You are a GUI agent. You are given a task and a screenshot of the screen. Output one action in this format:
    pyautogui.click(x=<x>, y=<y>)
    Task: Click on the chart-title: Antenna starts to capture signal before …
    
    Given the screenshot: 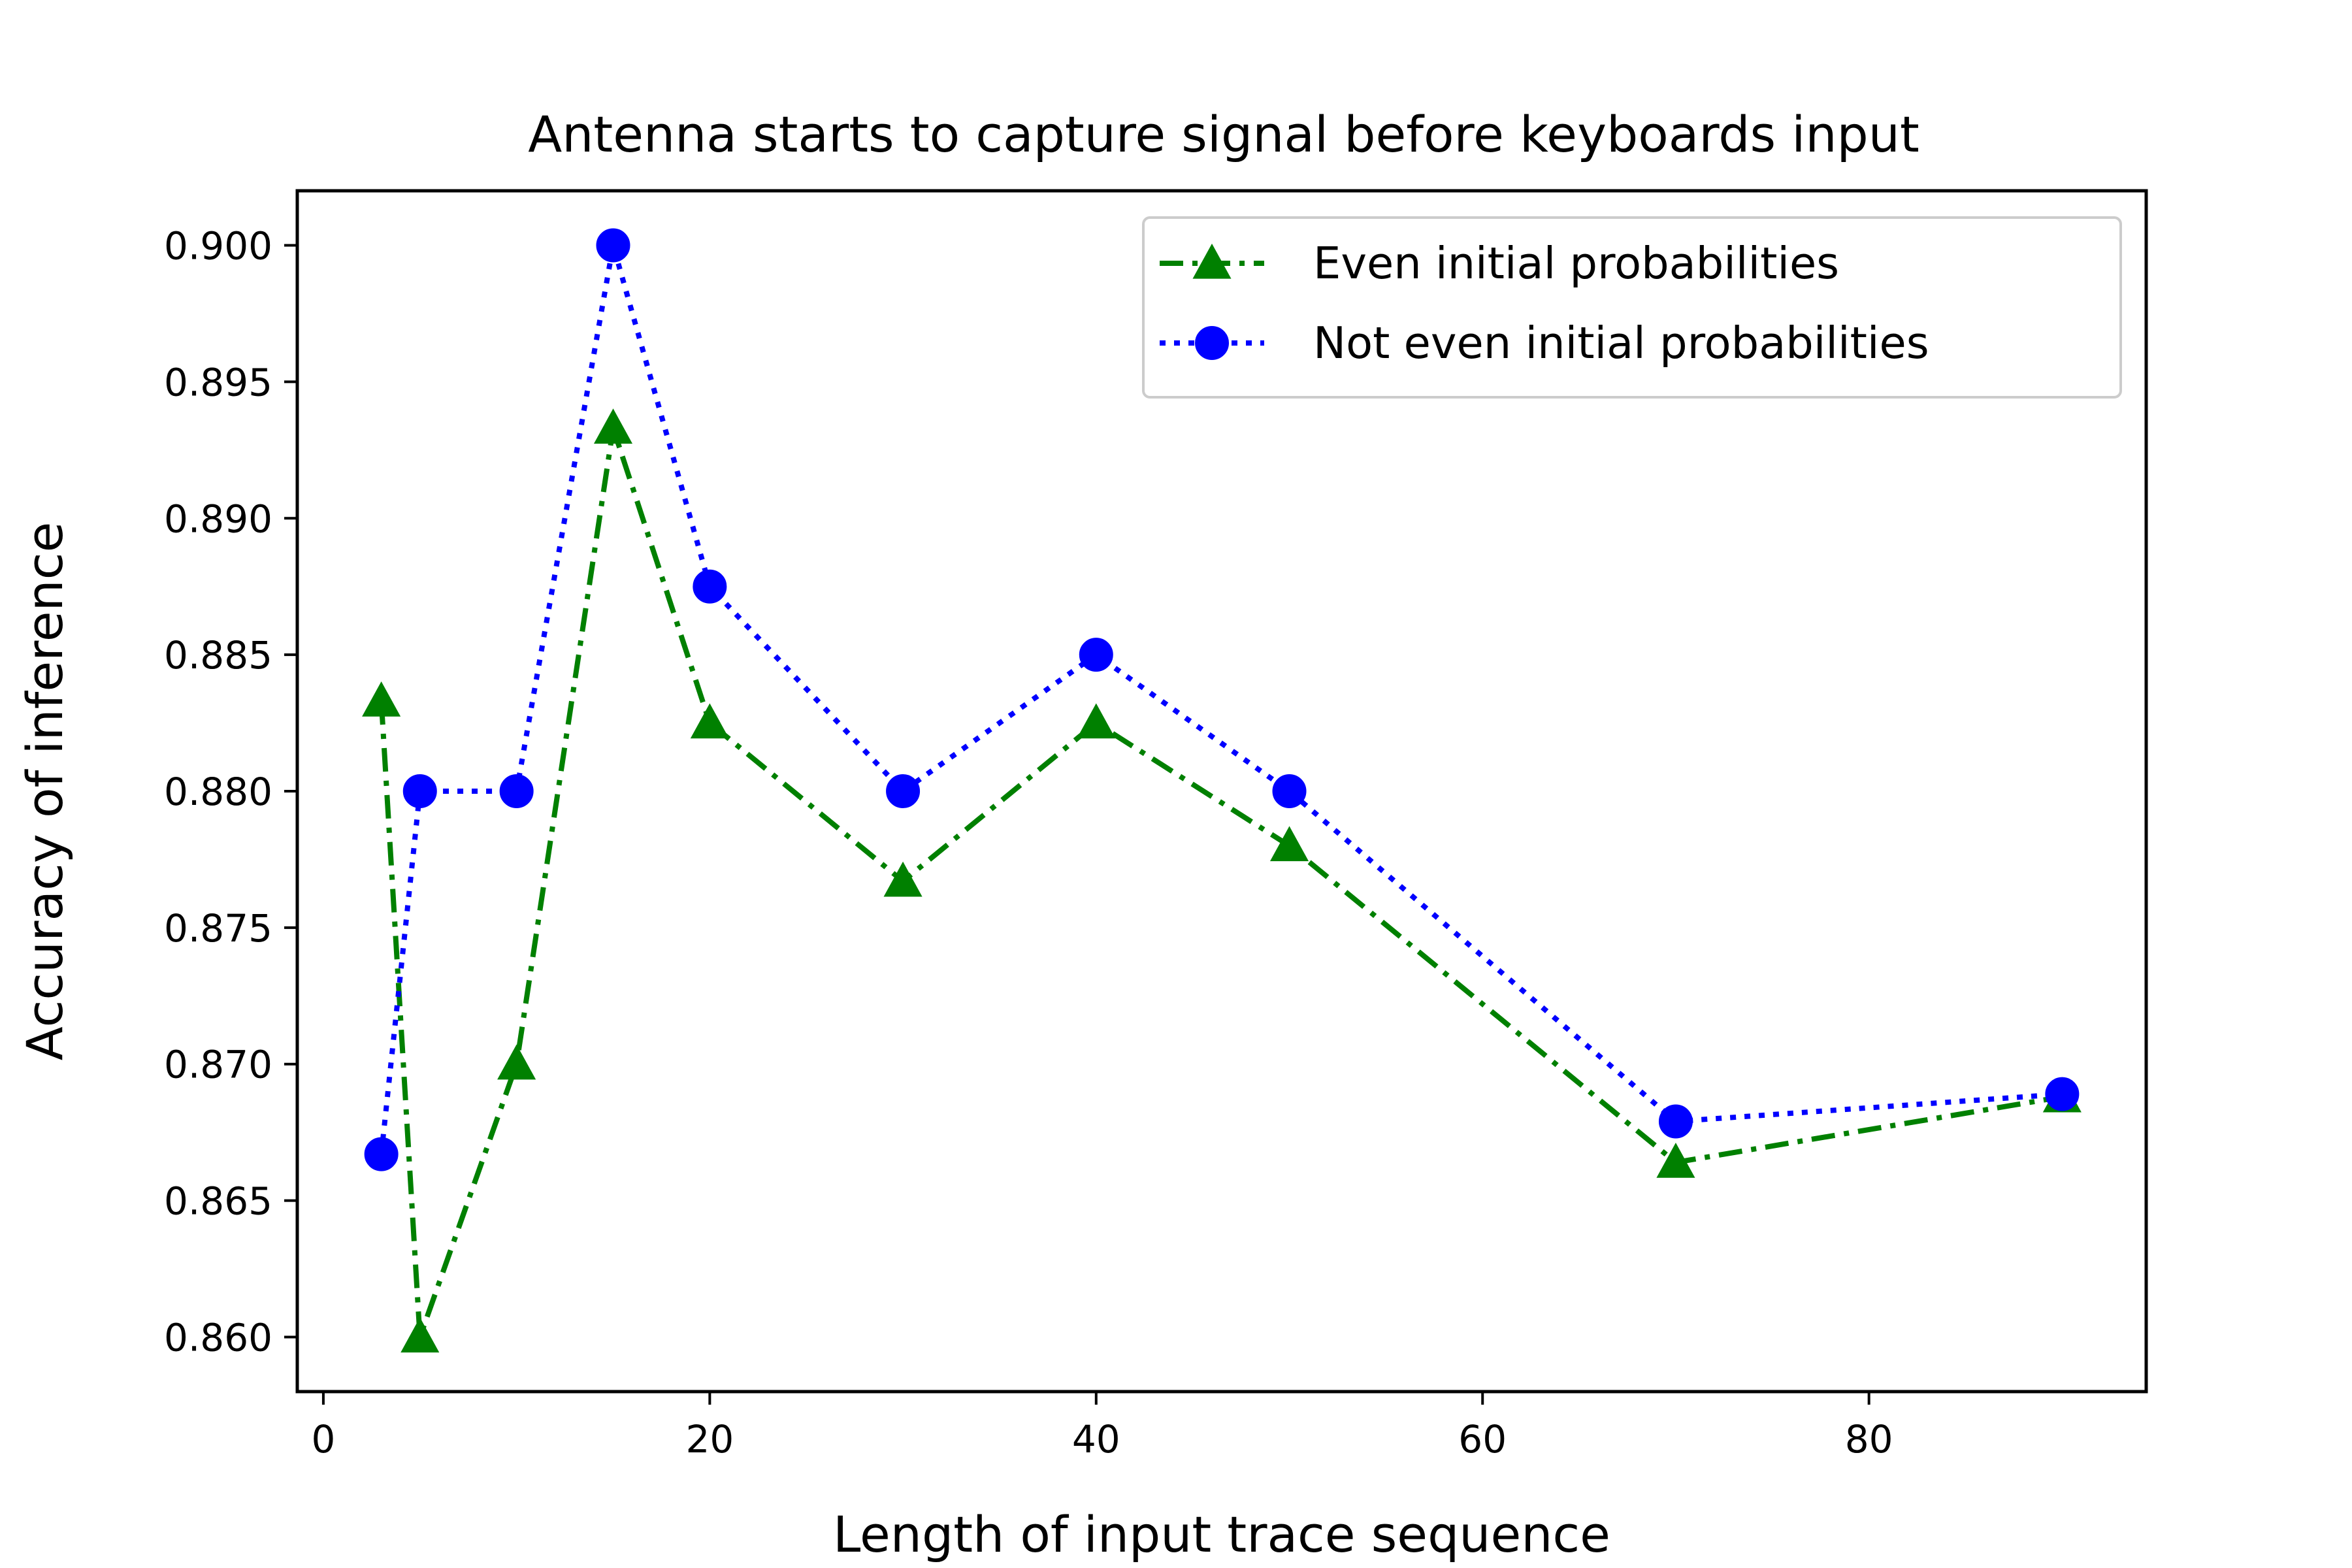 What is the action you would take?
    pyautogui.click(x=1223, y=134)
    